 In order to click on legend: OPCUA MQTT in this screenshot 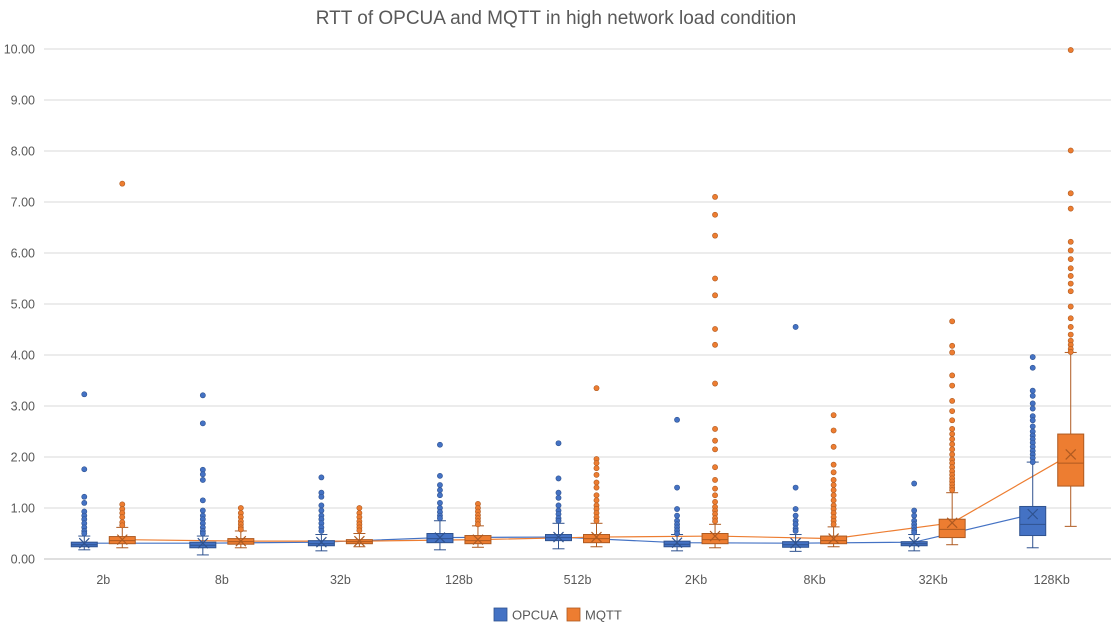, I will do `click(557, 615)`.